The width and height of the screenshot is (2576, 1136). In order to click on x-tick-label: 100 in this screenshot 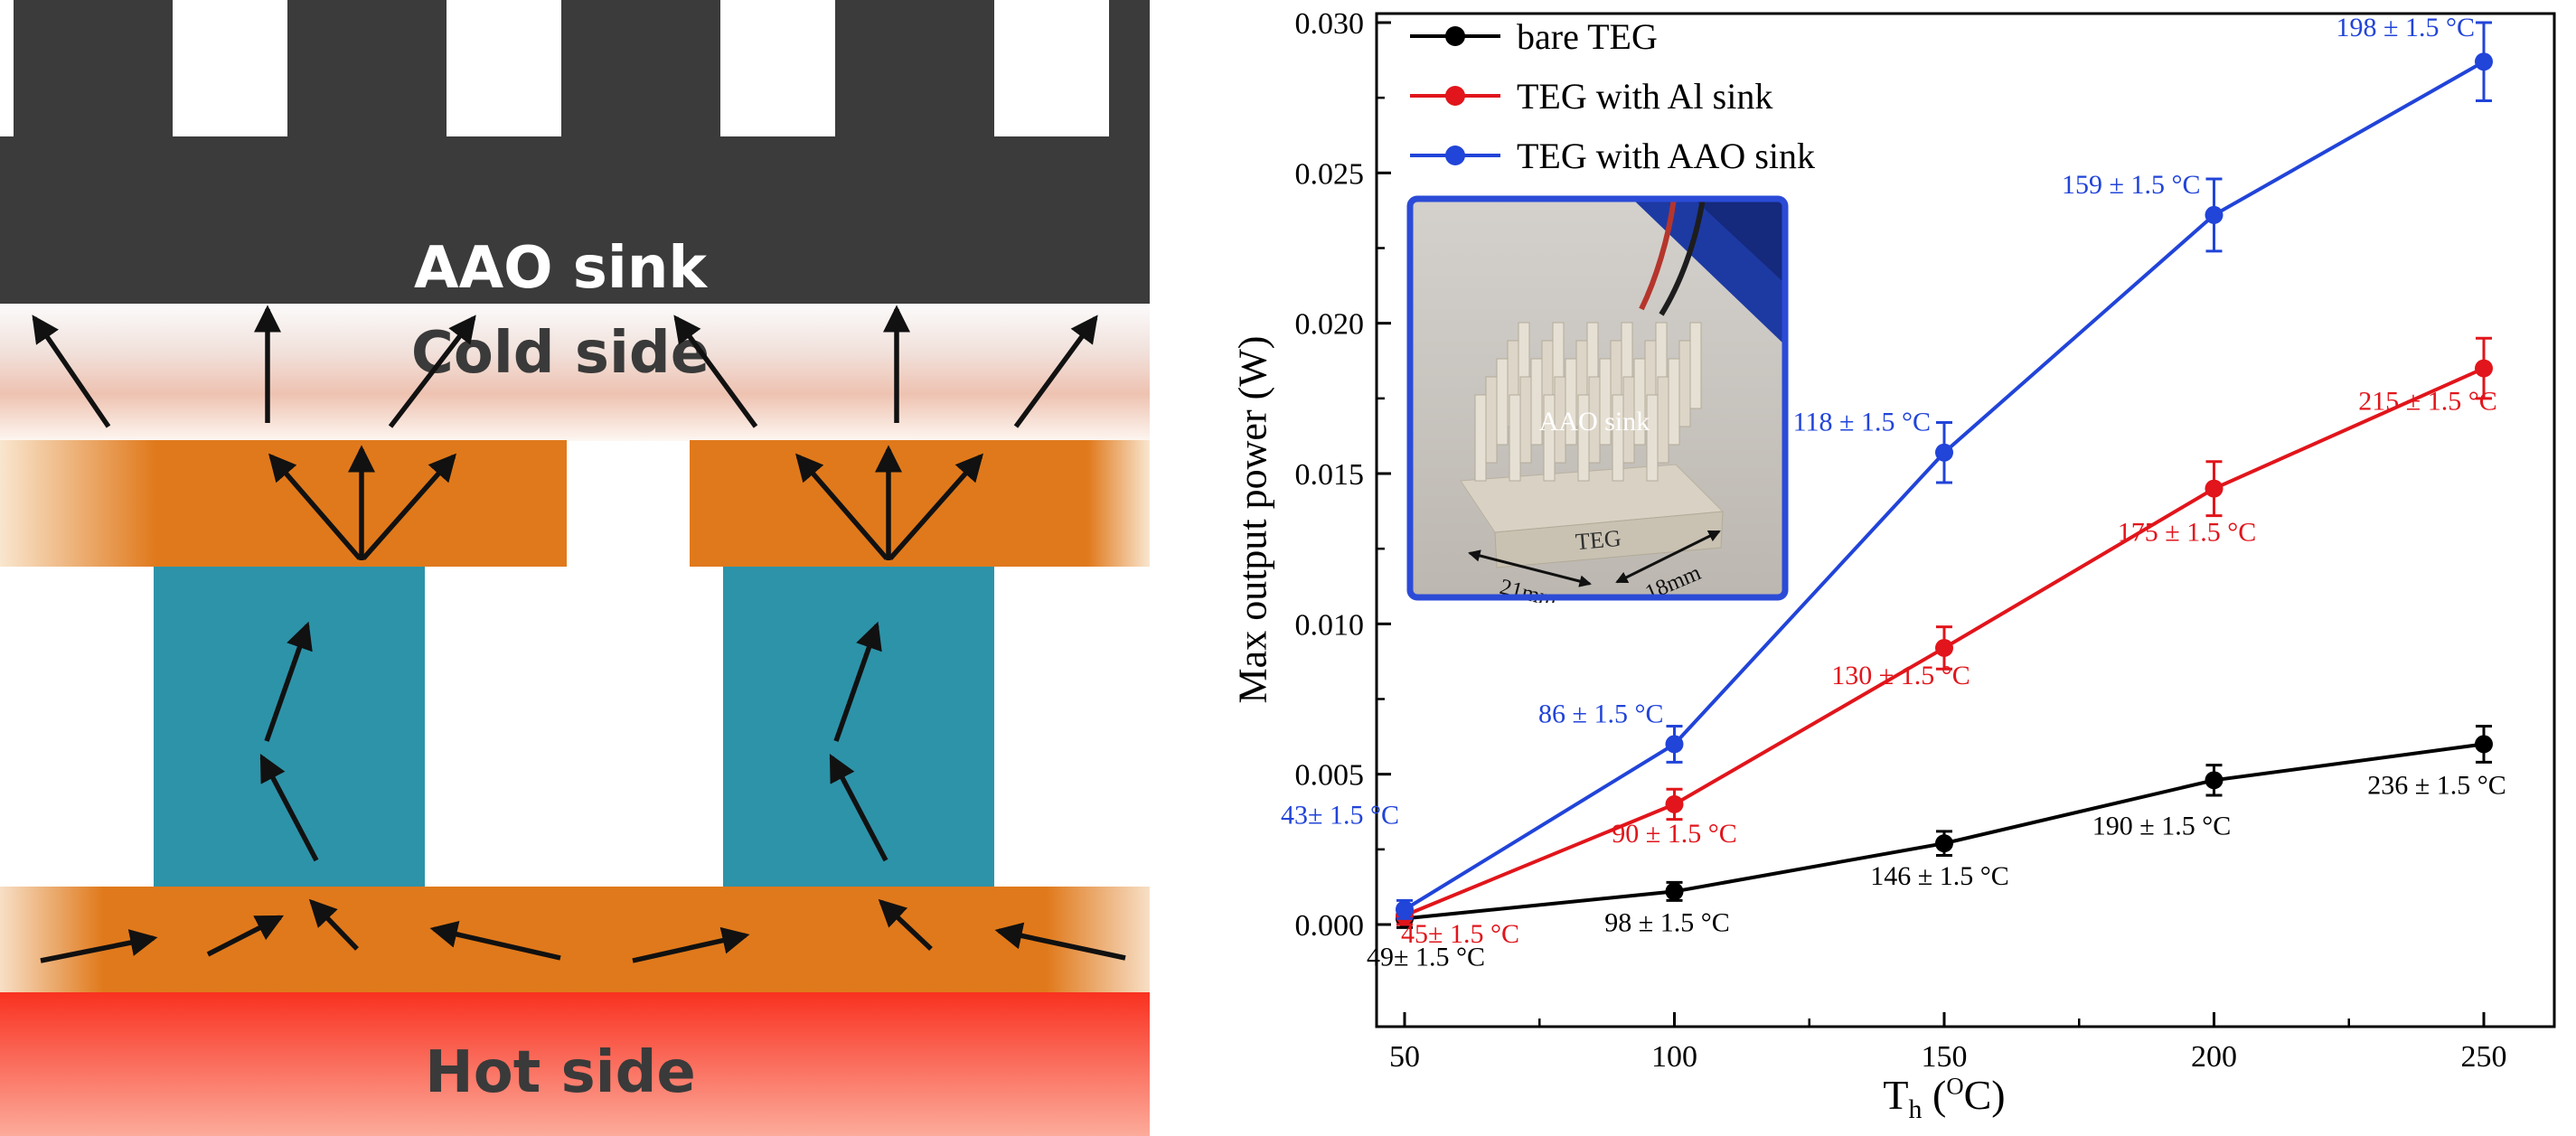, I will do `click(1674, 1057)`.